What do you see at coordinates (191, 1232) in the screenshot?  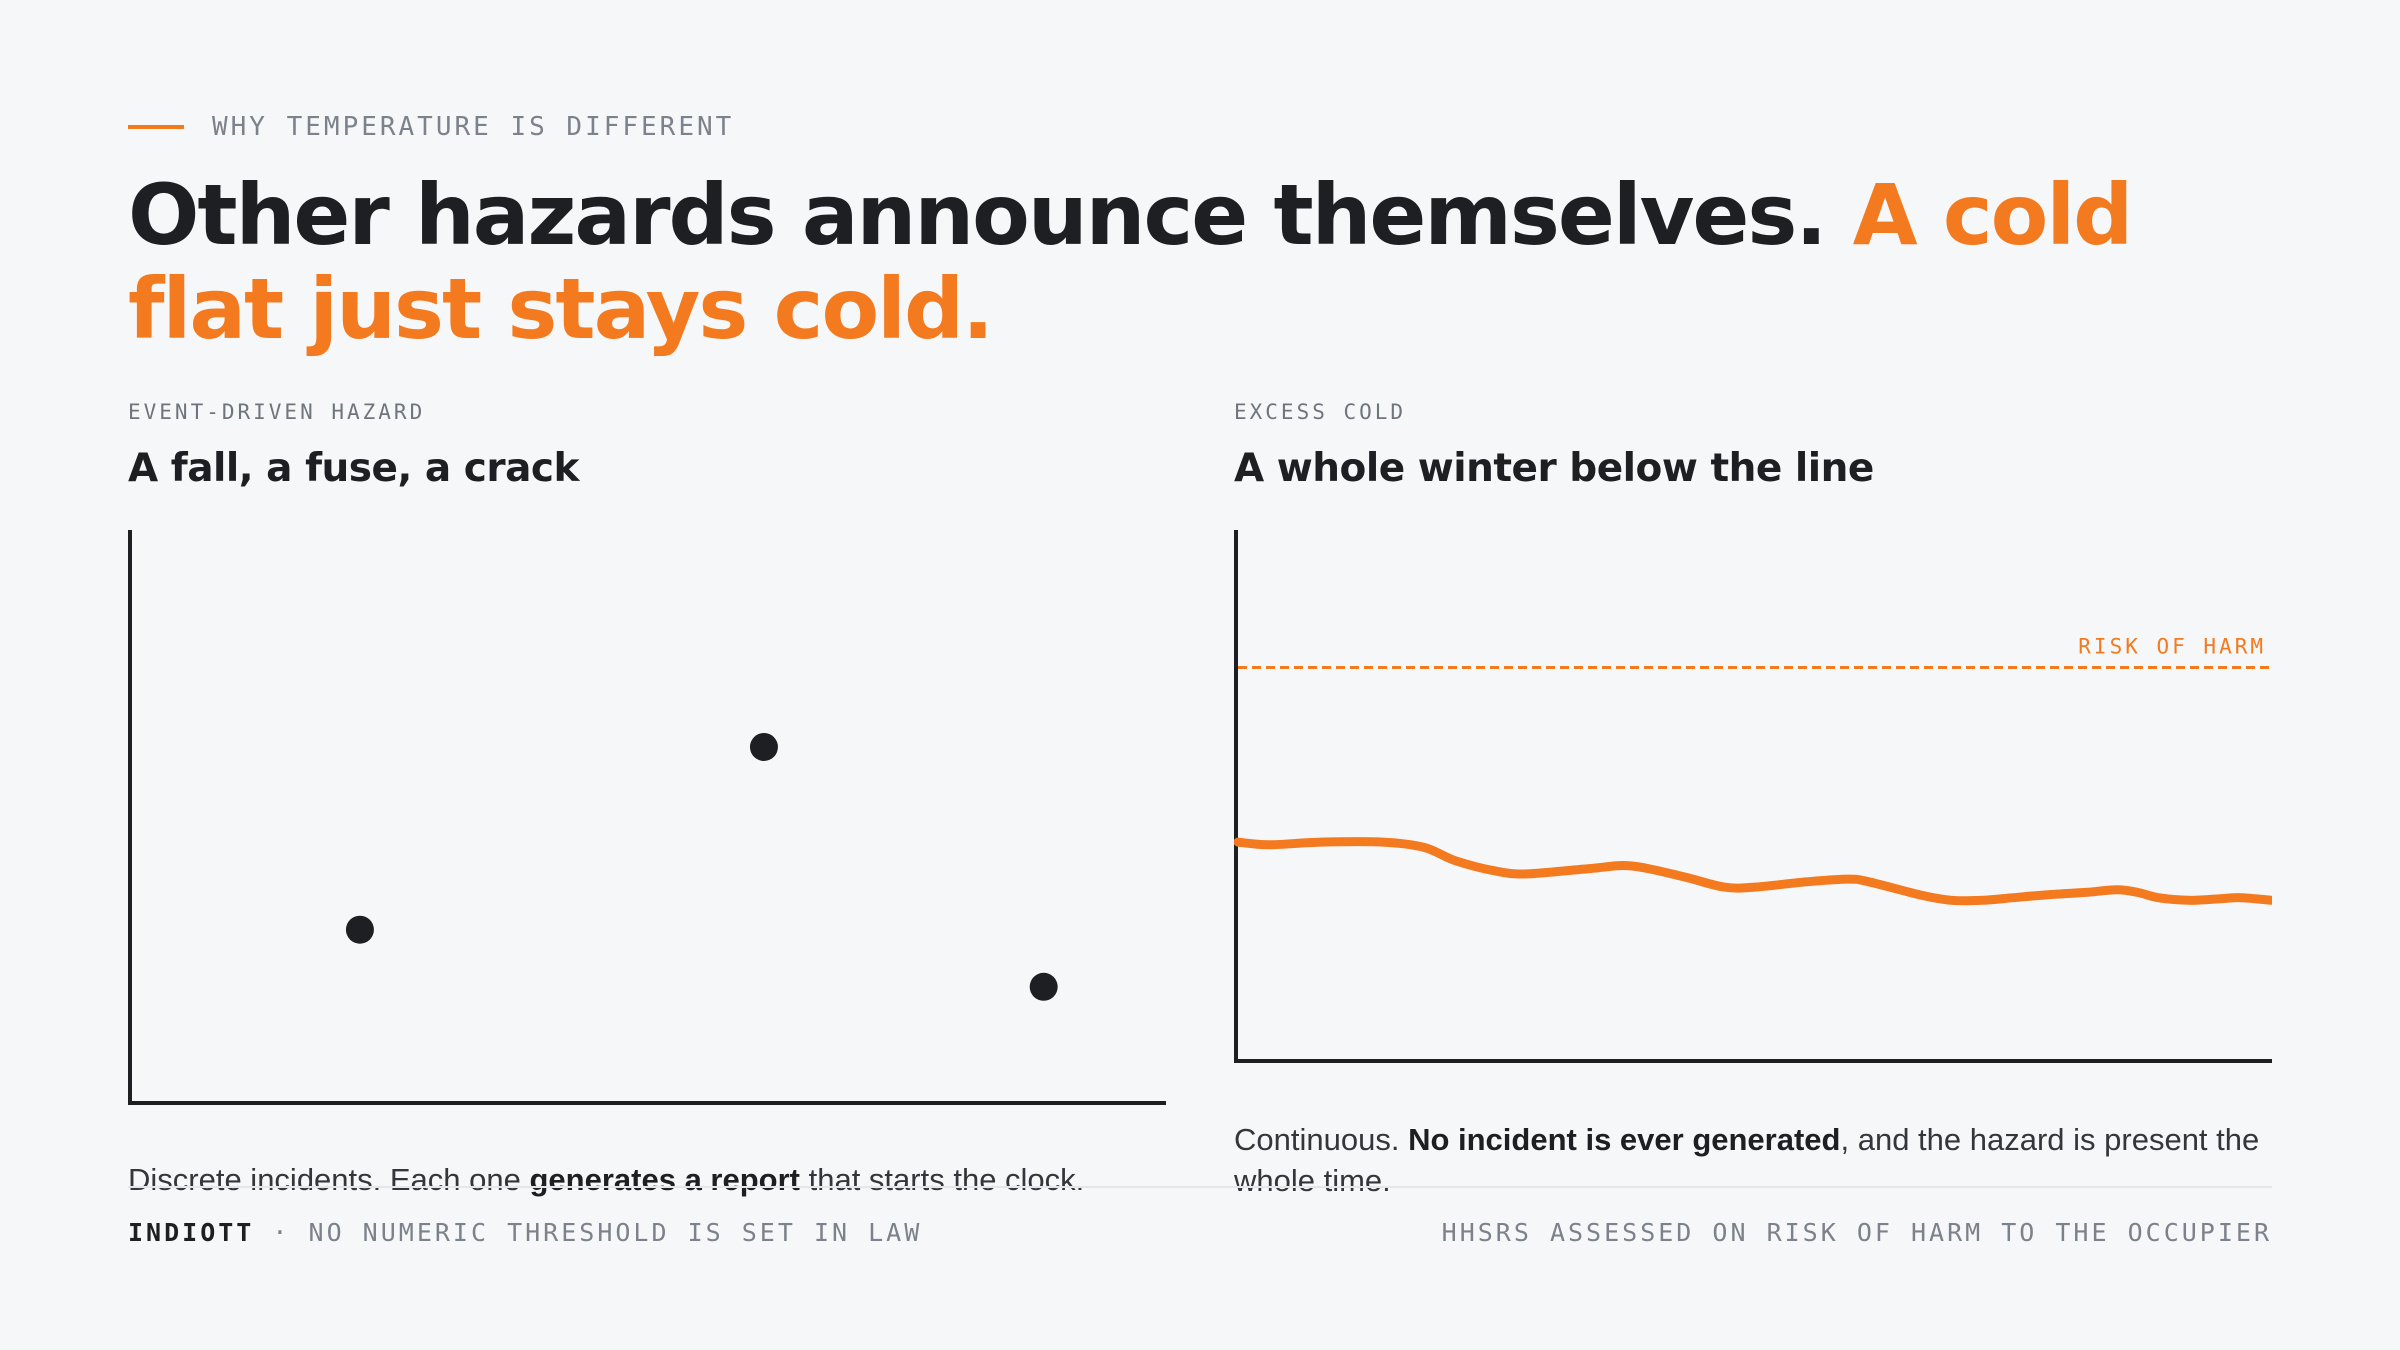 I see `brand-name: INDIOTT` at bounding box center [191, 1232].